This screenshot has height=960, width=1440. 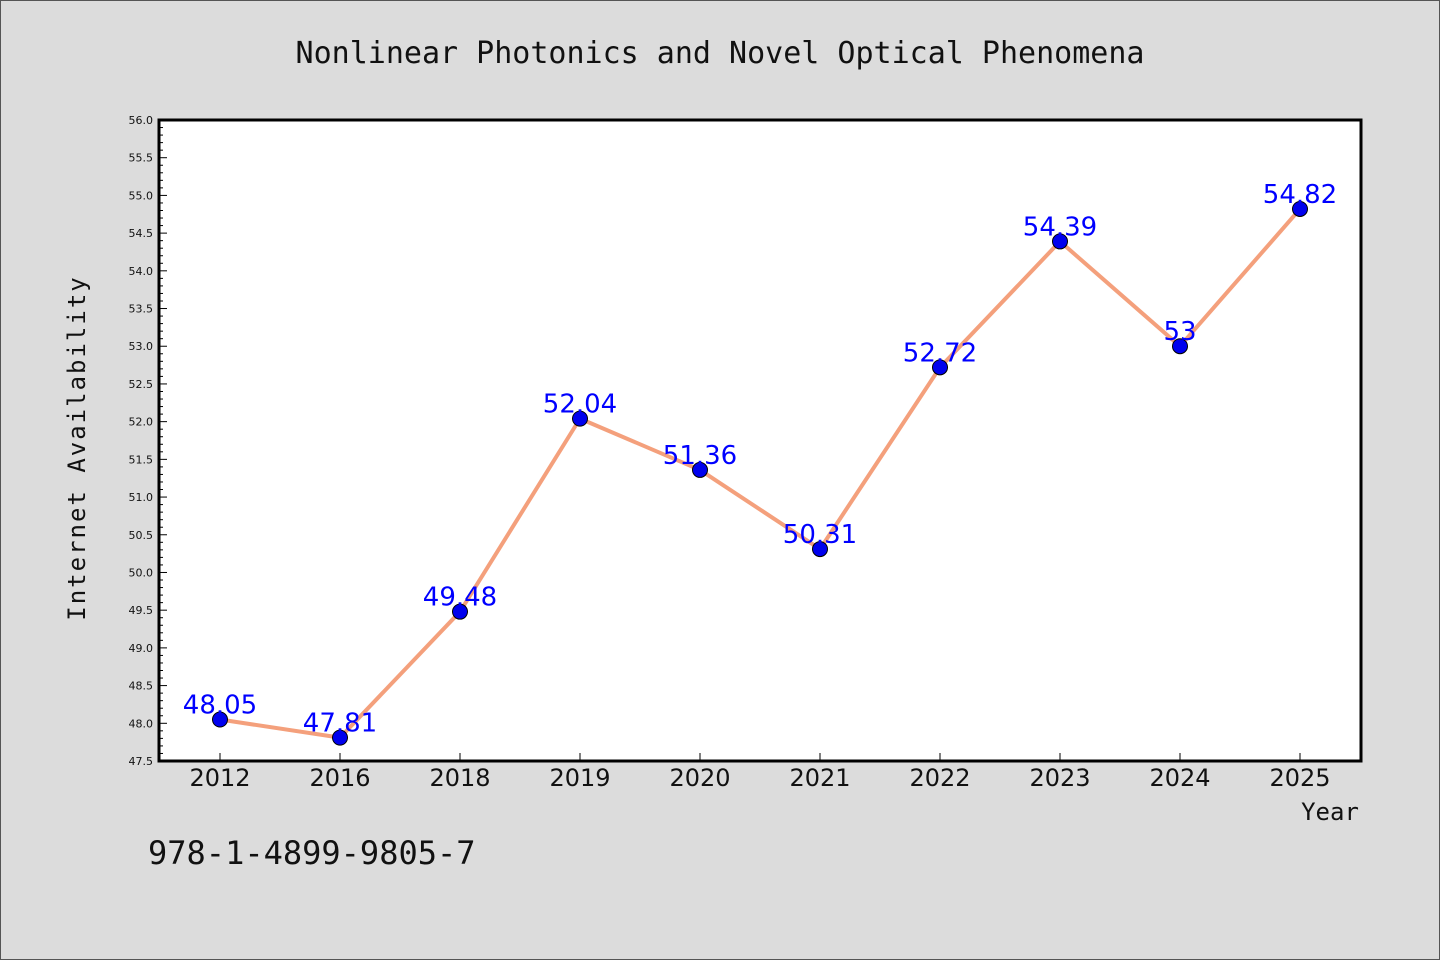 What do you see at coordinates (141, 346) in the screenshot?
I see `y-tick-label: 53.0` at bounding box center [141, 346].